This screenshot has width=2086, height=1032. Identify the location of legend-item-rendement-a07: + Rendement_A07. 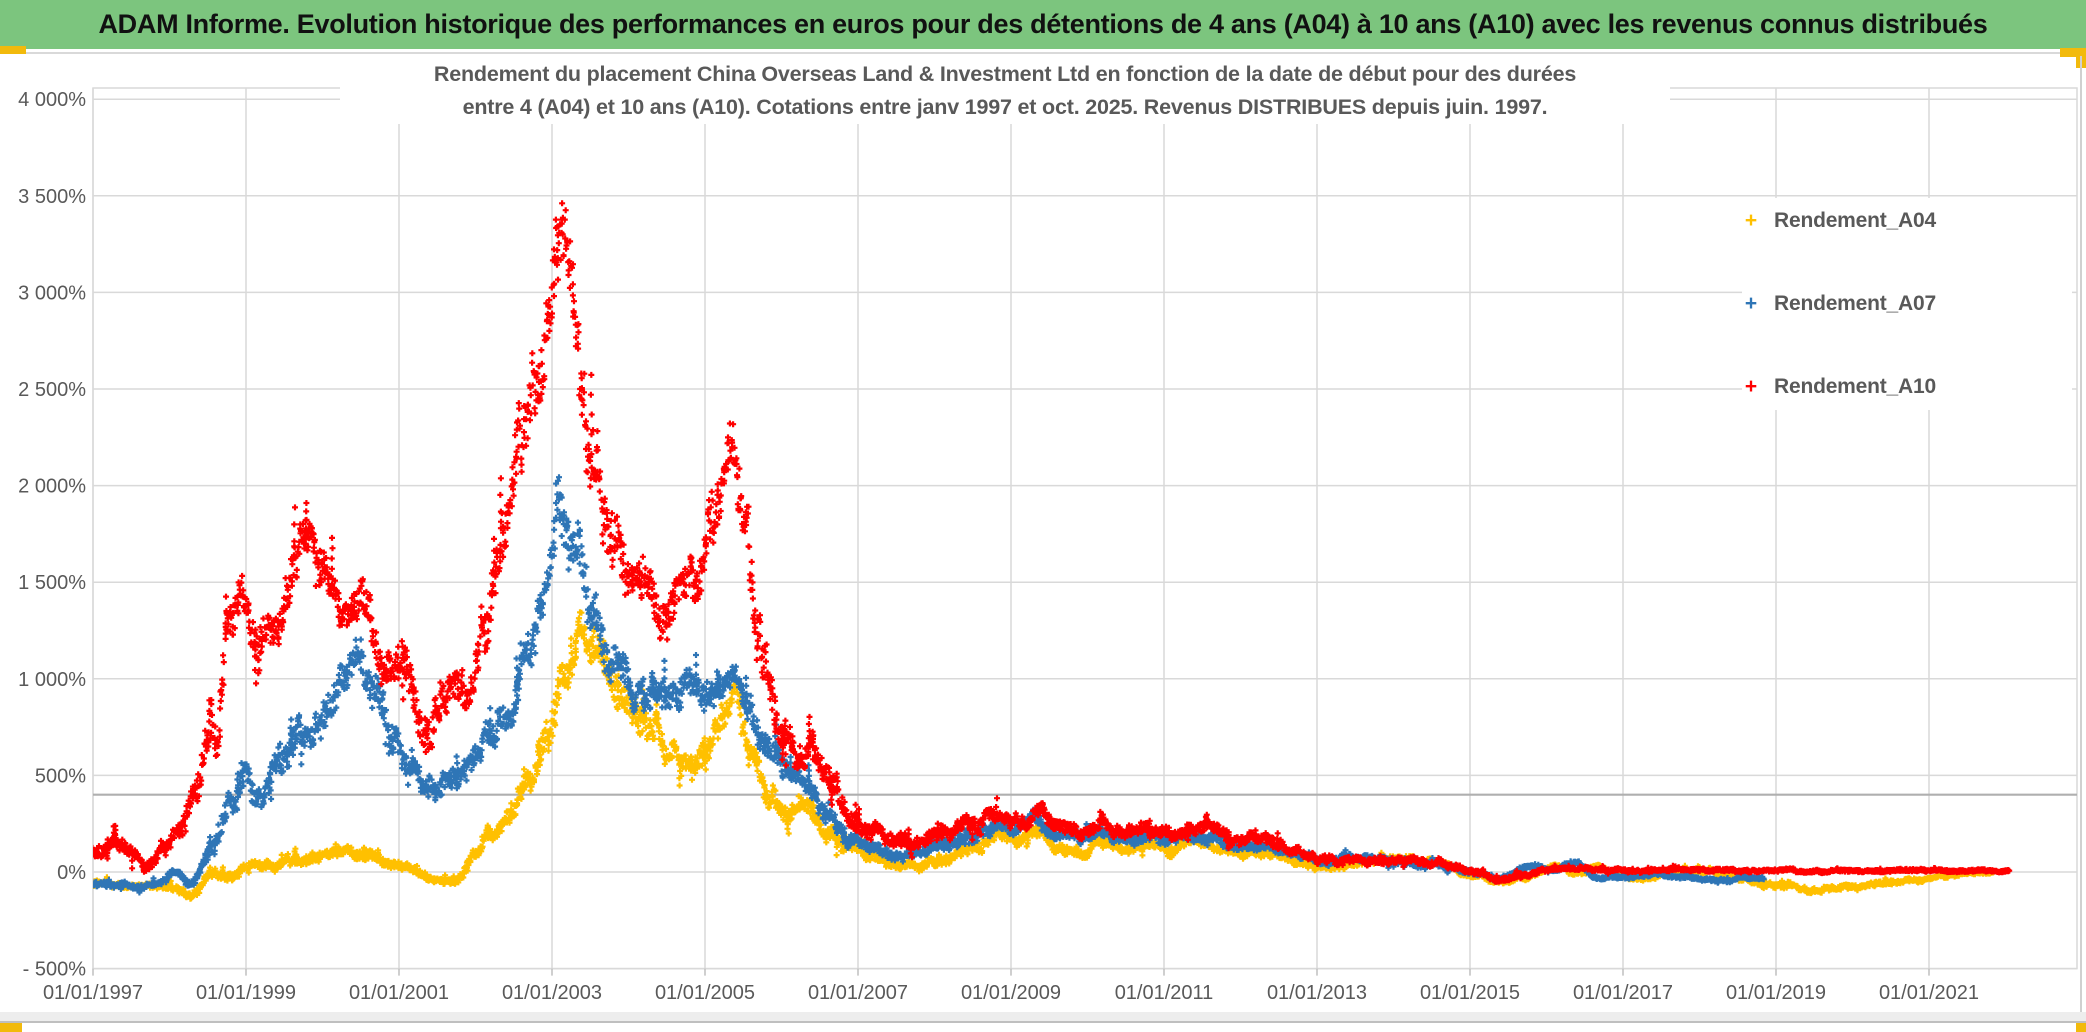
(1907, 304).